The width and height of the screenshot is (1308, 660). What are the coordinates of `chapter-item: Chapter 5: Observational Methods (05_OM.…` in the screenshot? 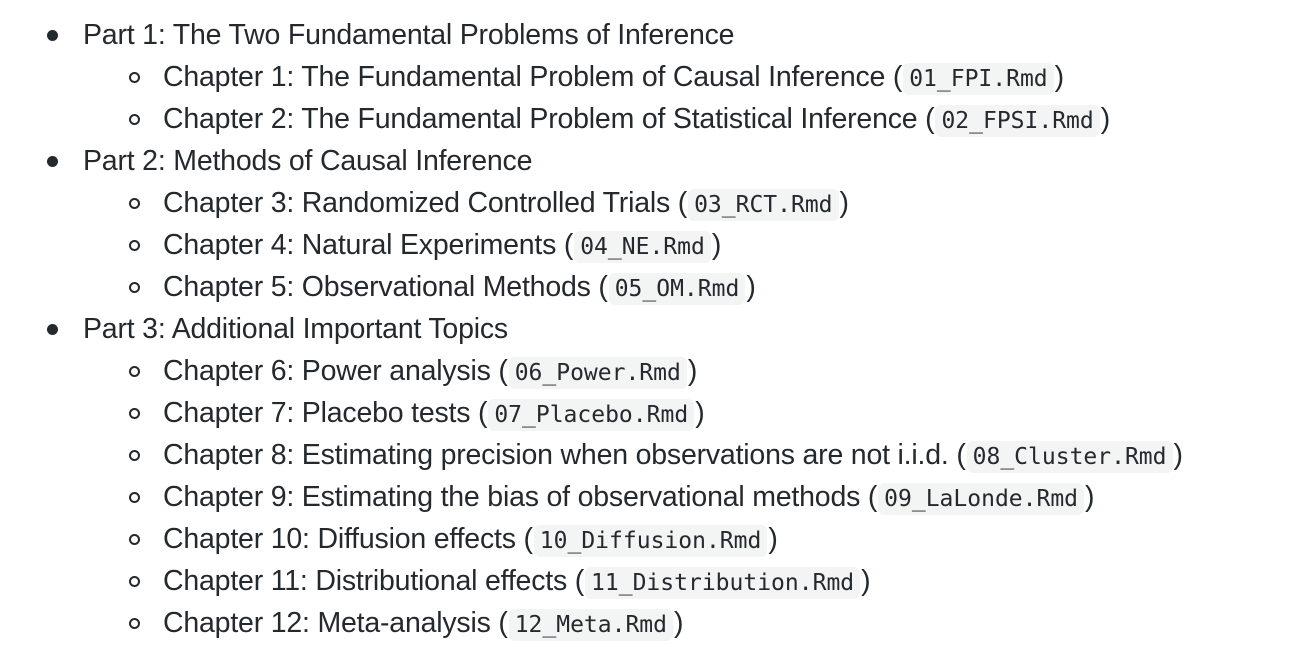 It's located at (718, 287).